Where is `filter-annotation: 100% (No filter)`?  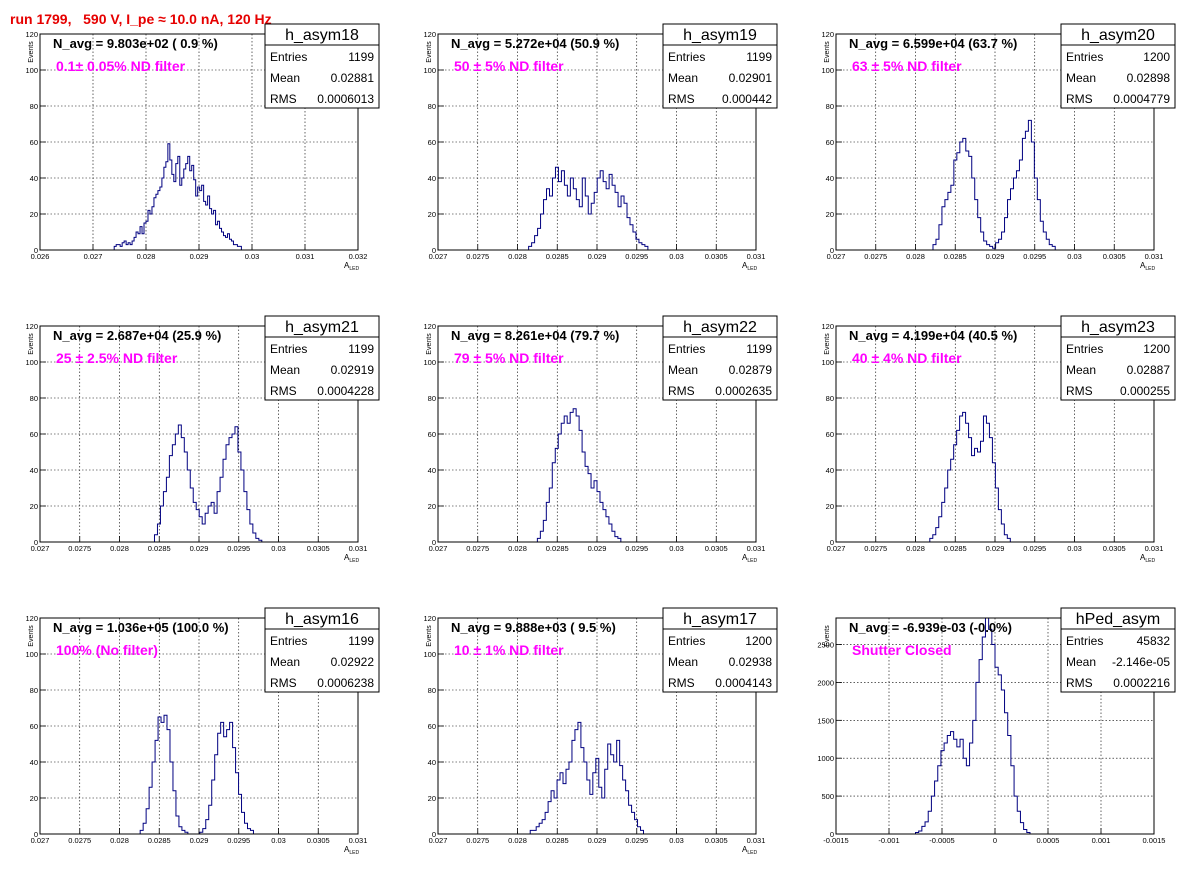 filter-annotation: 100% (No filter) is located at coordinates (107, 650).